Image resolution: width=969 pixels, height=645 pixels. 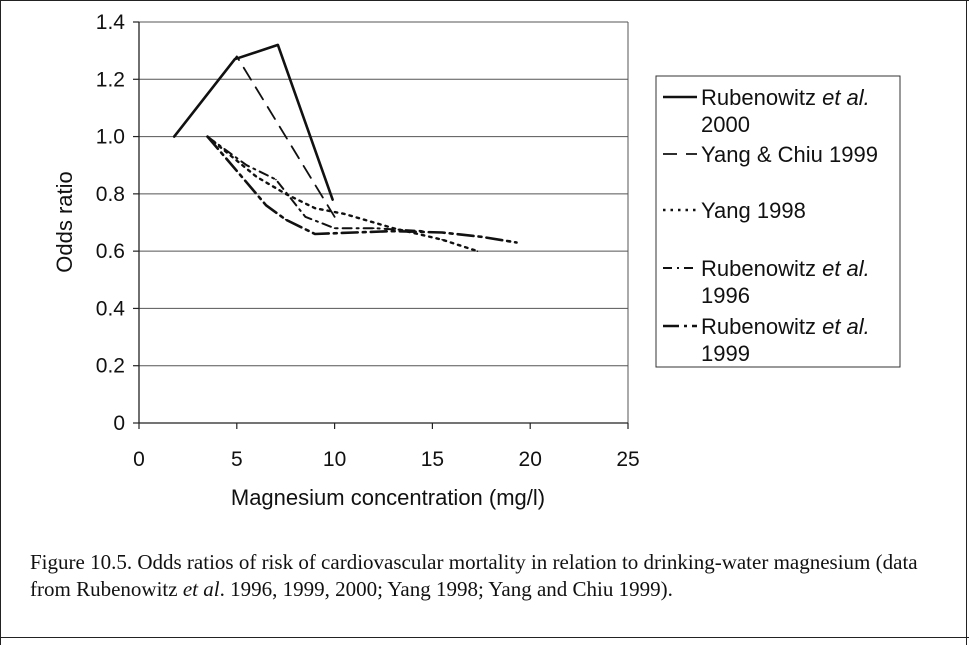 What do you see at coordinates (334, 459) in the screenshot?
I see `x-tick-label: 10` at bounding box center [334, 459].